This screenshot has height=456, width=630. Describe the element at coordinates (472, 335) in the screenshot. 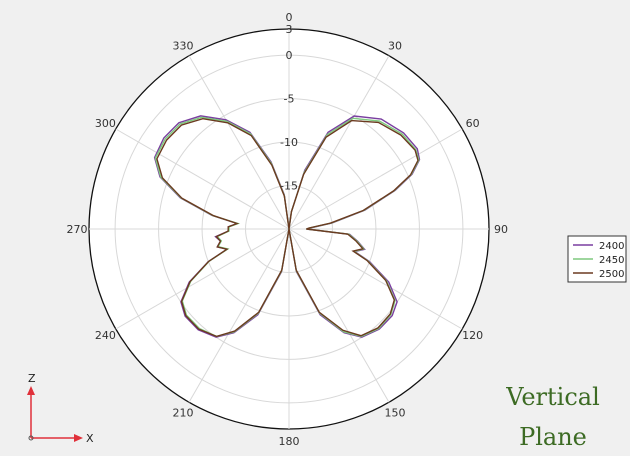

I see `angle-tick-label: 120` at that location.